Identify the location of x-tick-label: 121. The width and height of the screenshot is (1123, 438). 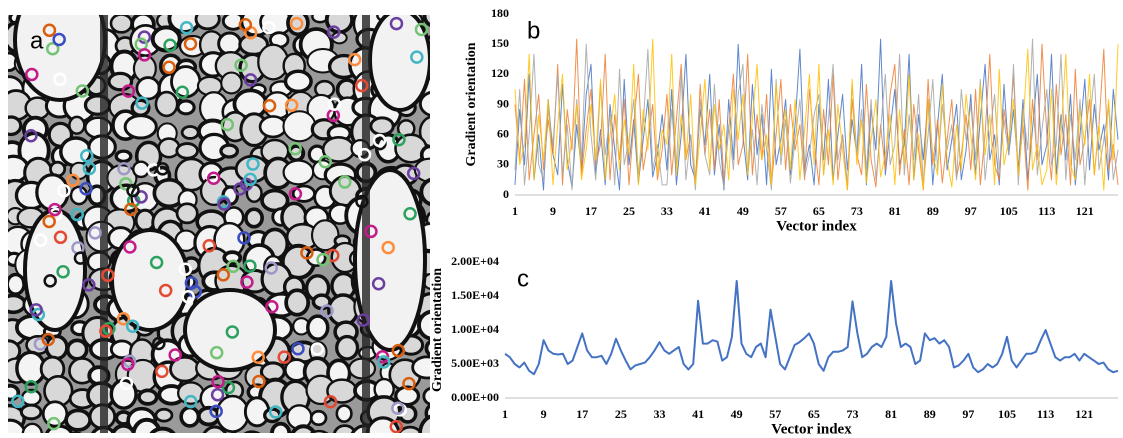
(1084, 414).